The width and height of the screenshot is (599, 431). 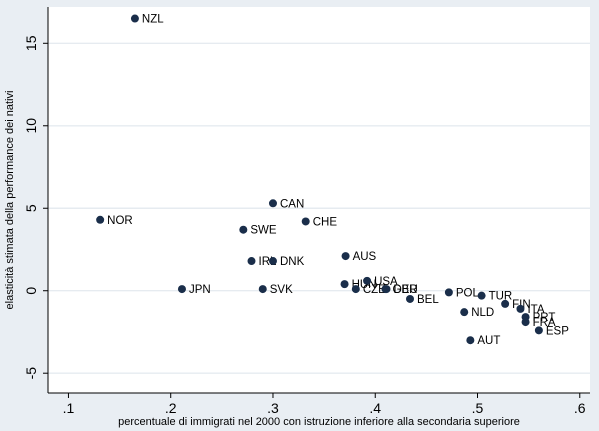 I want to click on y-tick-label: 0, so click(x=31, y=291).